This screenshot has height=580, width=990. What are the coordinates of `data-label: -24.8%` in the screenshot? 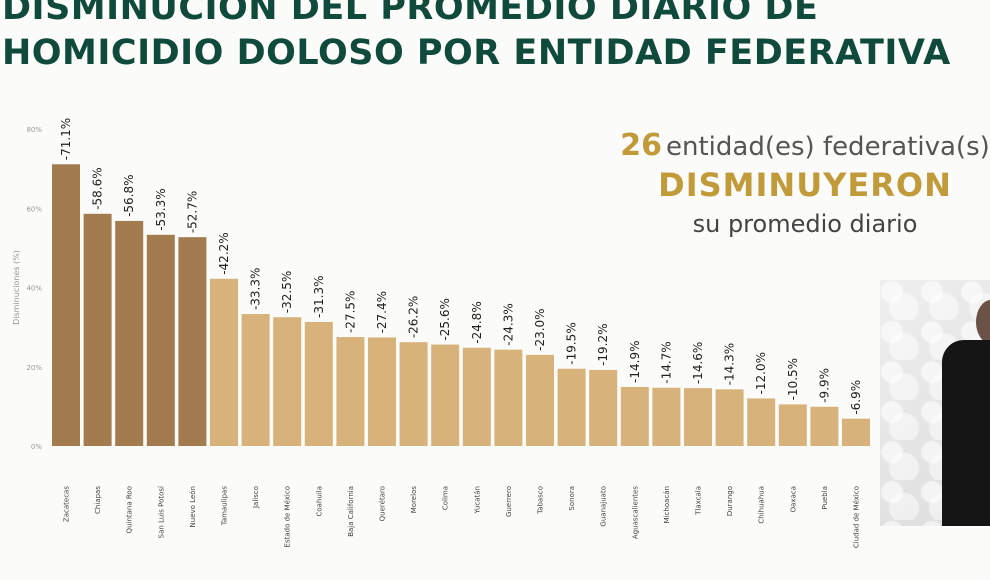 It's located at (477, 322).